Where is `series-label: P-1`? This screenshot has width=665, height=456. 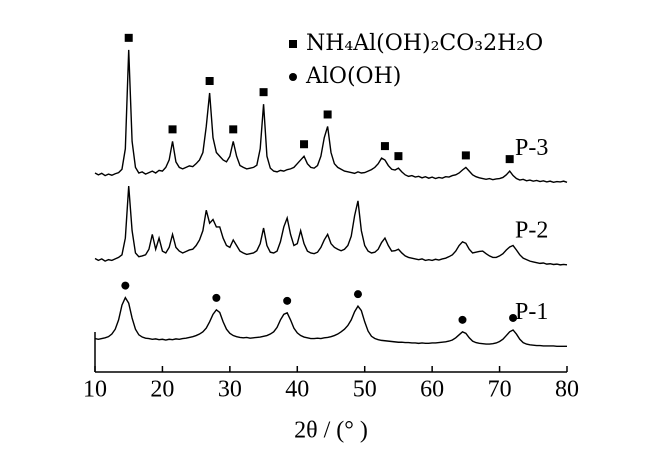 series-label: P-1 is located at coordinates (531, 312).